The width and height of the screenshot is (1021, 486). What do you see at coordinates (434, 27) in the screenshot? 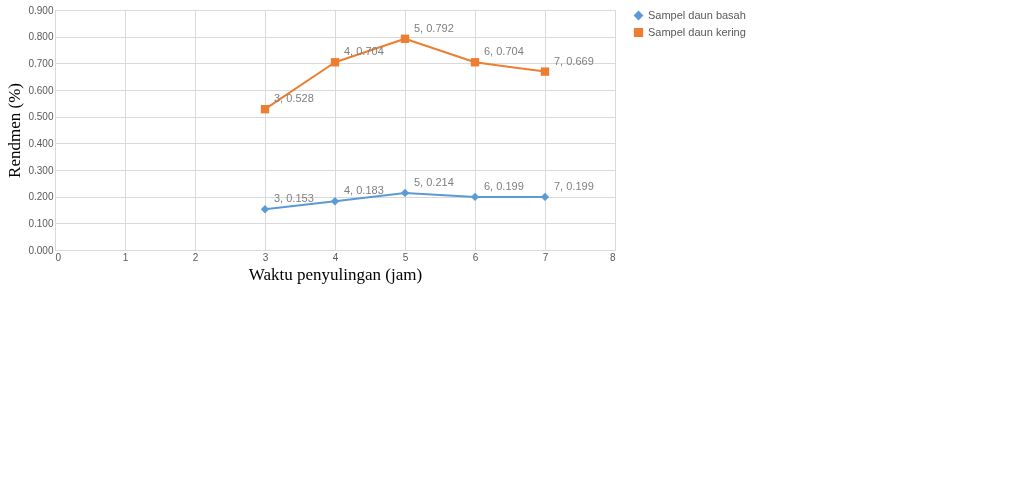
I see `data-label: 5, 0.792` at bounding box center [434, 27].